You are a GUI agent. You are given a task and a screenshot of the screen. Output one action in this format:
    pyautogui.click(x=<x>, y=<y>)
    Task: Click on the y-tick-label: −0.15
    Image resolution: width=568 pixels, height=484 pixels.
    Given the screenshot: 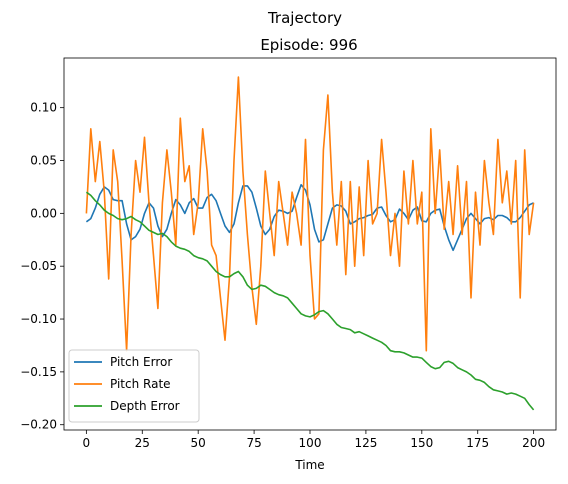 What is the action you would take?
    pyautogui.click(x=38, y=372)
    